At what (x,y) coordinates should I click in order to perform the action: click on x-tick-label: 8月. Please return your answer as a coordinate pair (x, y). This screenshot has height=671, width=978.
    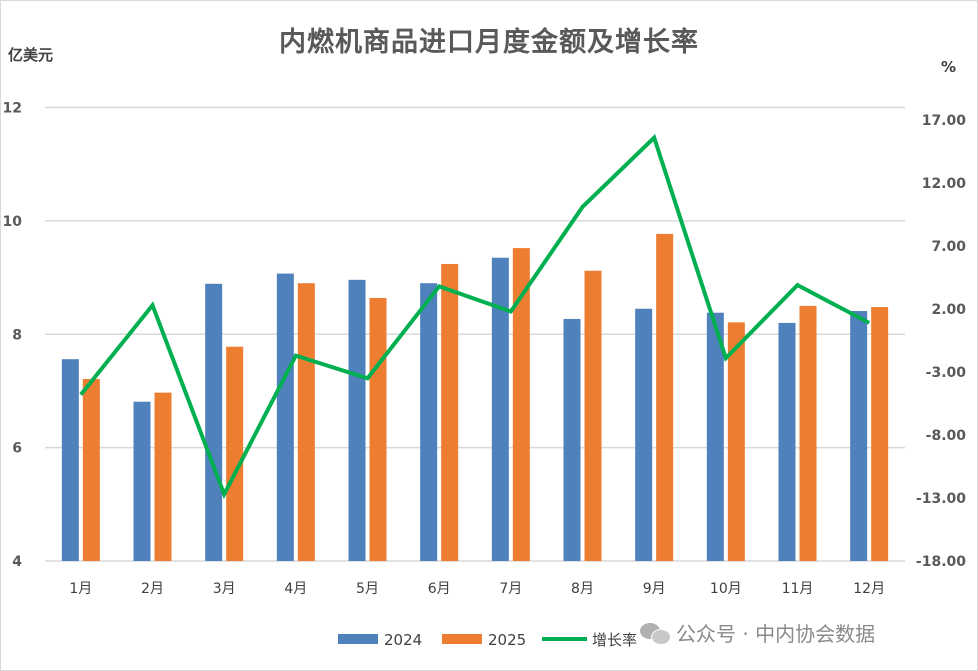
    Looking at the image, I should click on (582, 589).